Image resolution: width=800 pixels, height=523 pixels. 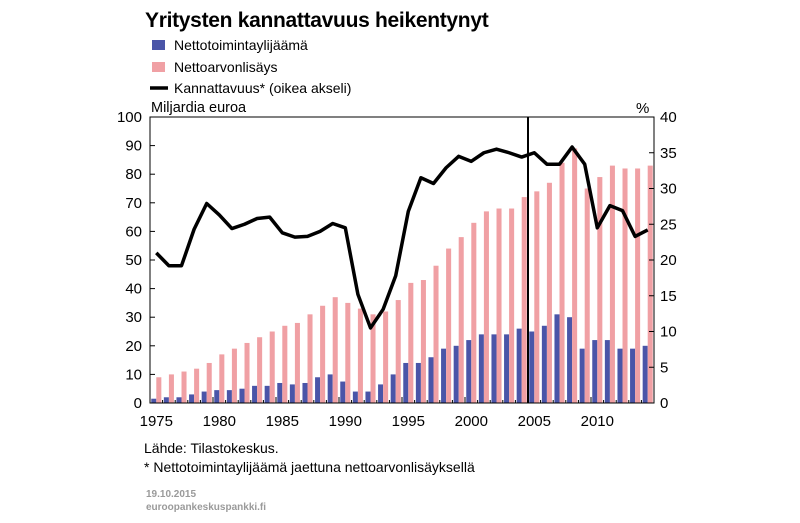 What do you see at coordinates (166, 400) in the screenshot?
I see `bar-surplus-1976` at bounding box center [166, 400].